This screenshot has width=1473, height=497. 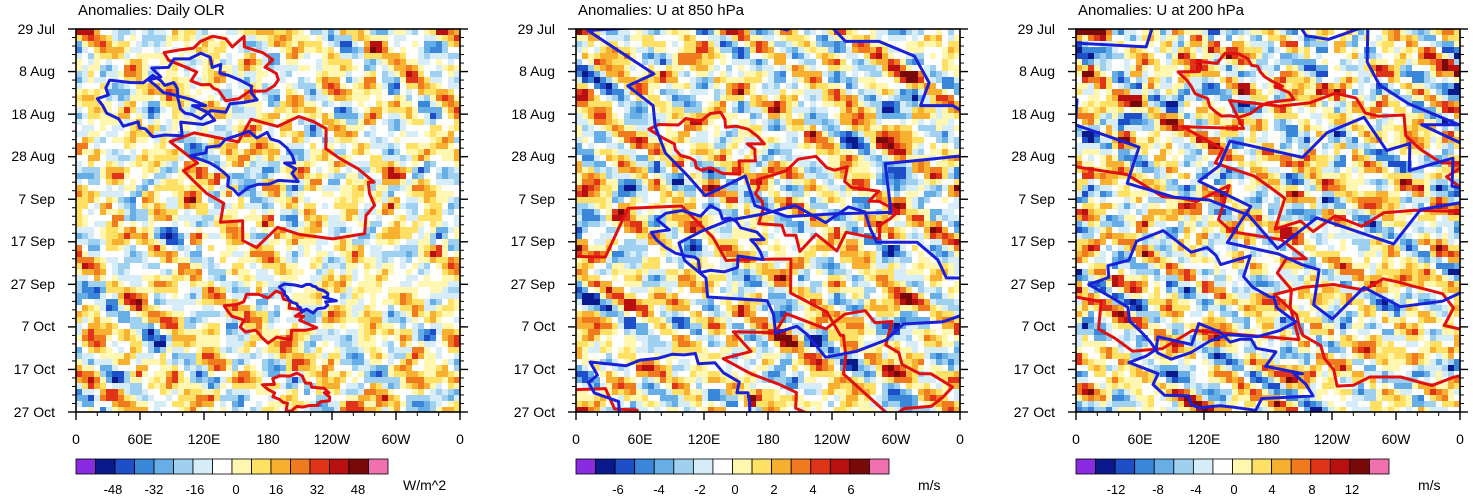 What do you see at coordinates (268, 439) in the screenshot?
I see `x-tick-label: 180` at bounding box center [268, 439].